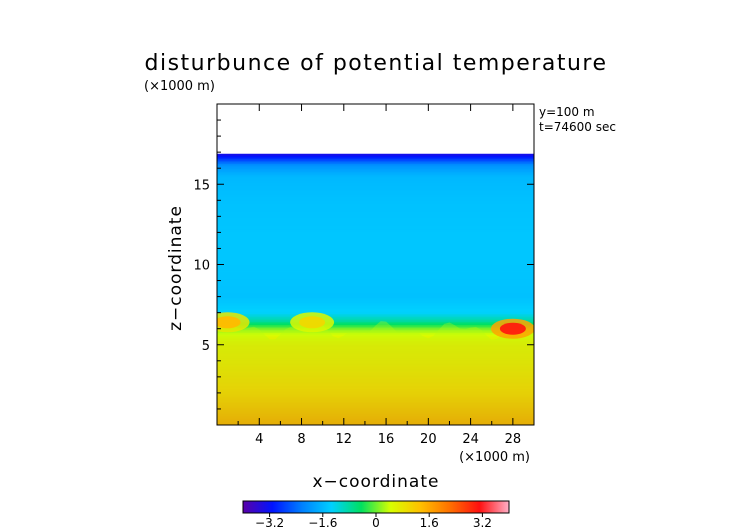  I want to click on chart-title: disturbunce of potential temperature, so click(376, 63).